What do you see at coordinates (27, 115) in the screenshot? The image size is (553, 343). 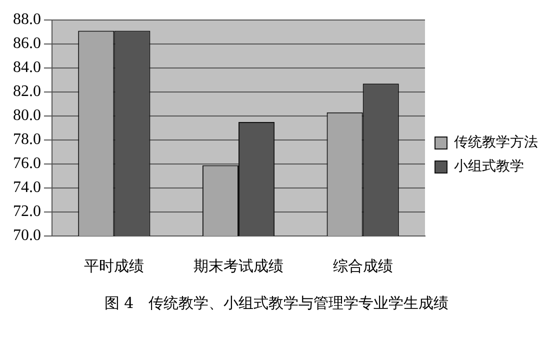 I see `y-tick-label: 80.0` at bounding box center [27, 115].